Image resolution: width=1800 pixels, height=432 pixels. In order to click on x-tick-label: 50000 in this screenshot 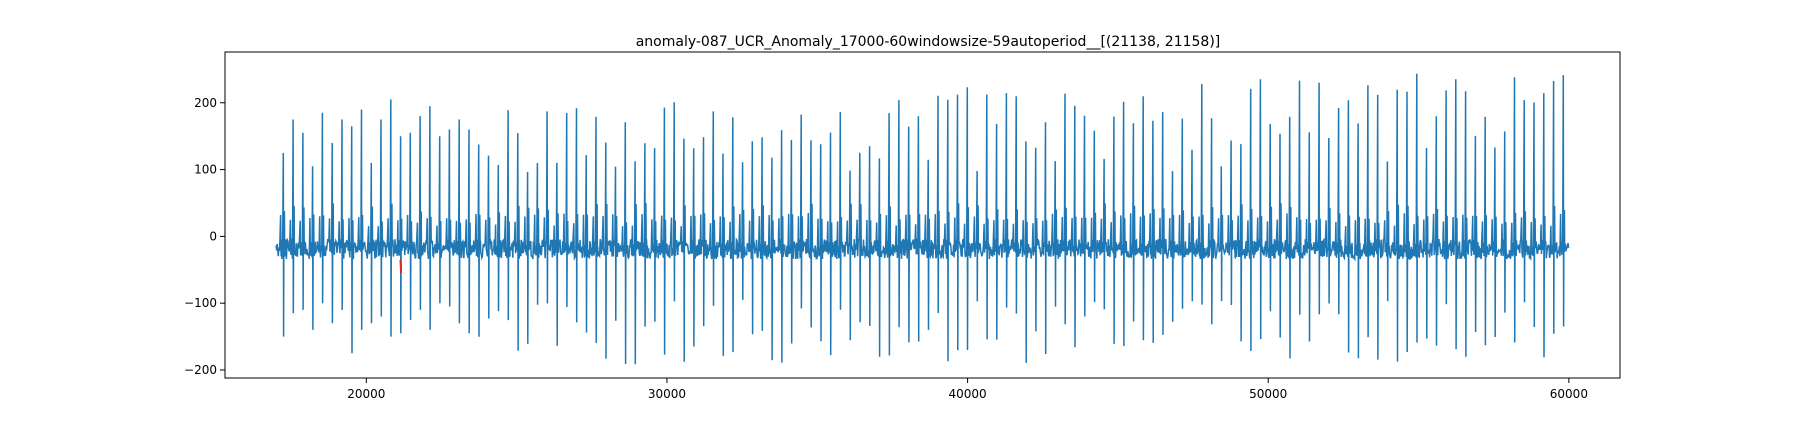, I will do `click(1268, 394)`.